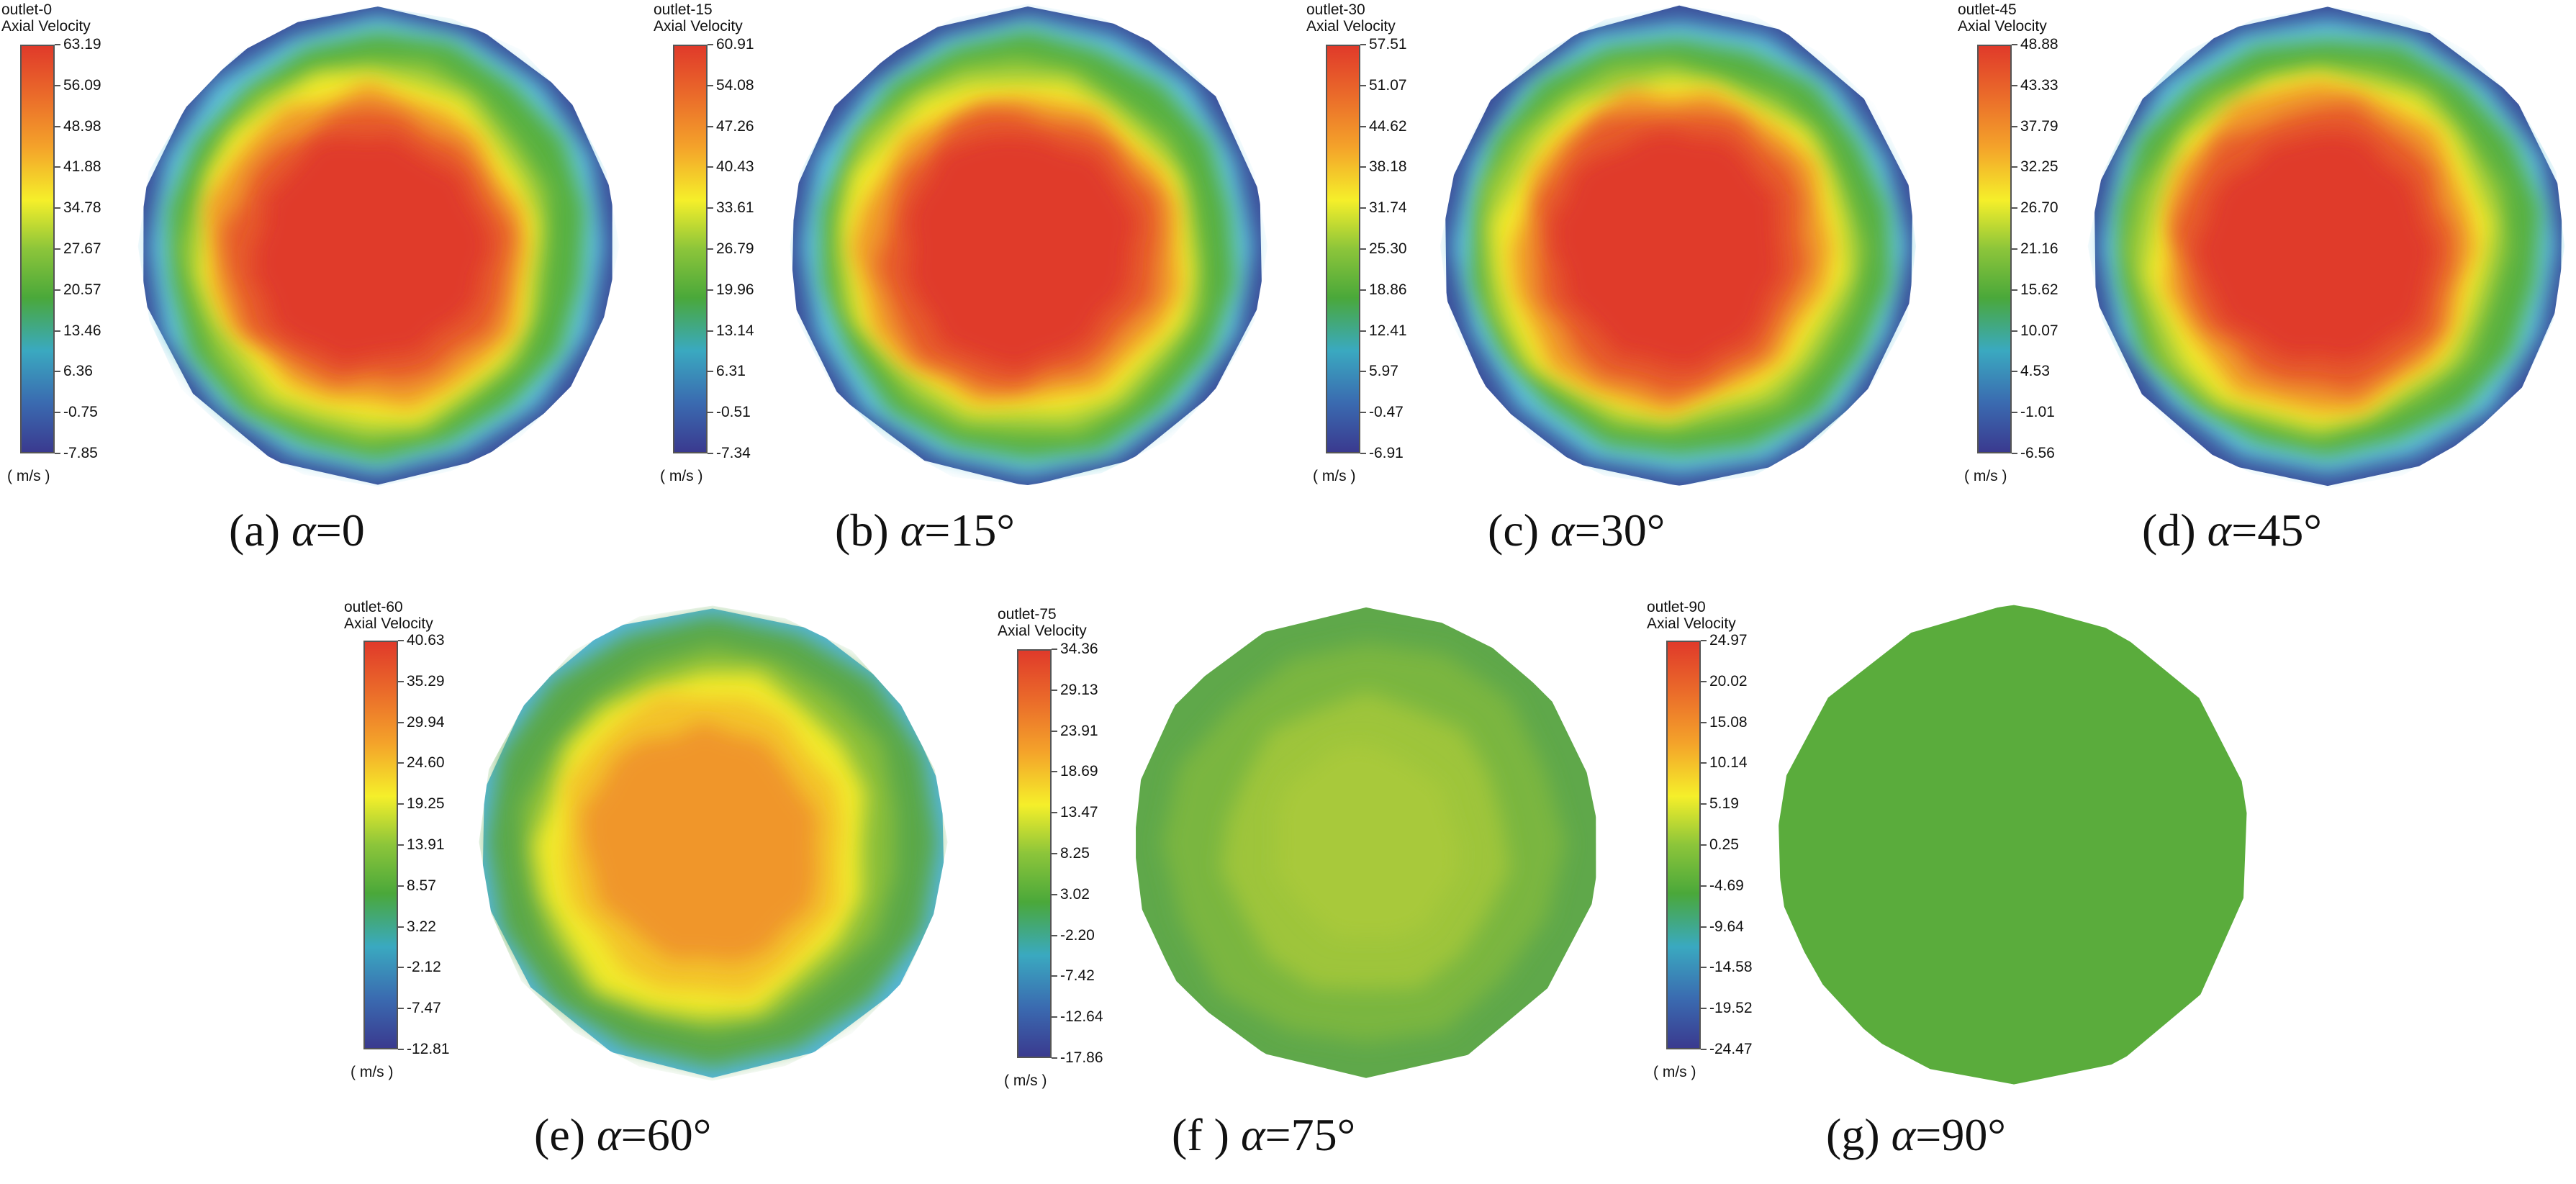 This screenshot has height=1184, width=2576. Describe the element at coordinates (1079, 772) in the screenshot. I see `colorbar-tick-label: 18.69` at that location.